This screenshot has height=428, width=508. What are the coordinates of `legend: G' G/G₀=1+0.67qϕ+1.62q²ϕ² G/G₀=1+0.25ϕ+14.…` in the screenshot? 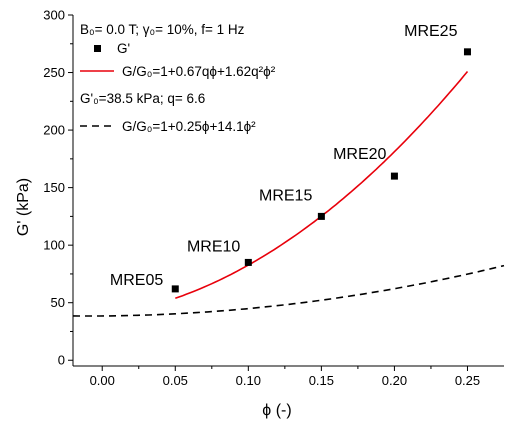 It's located at (178, 87).